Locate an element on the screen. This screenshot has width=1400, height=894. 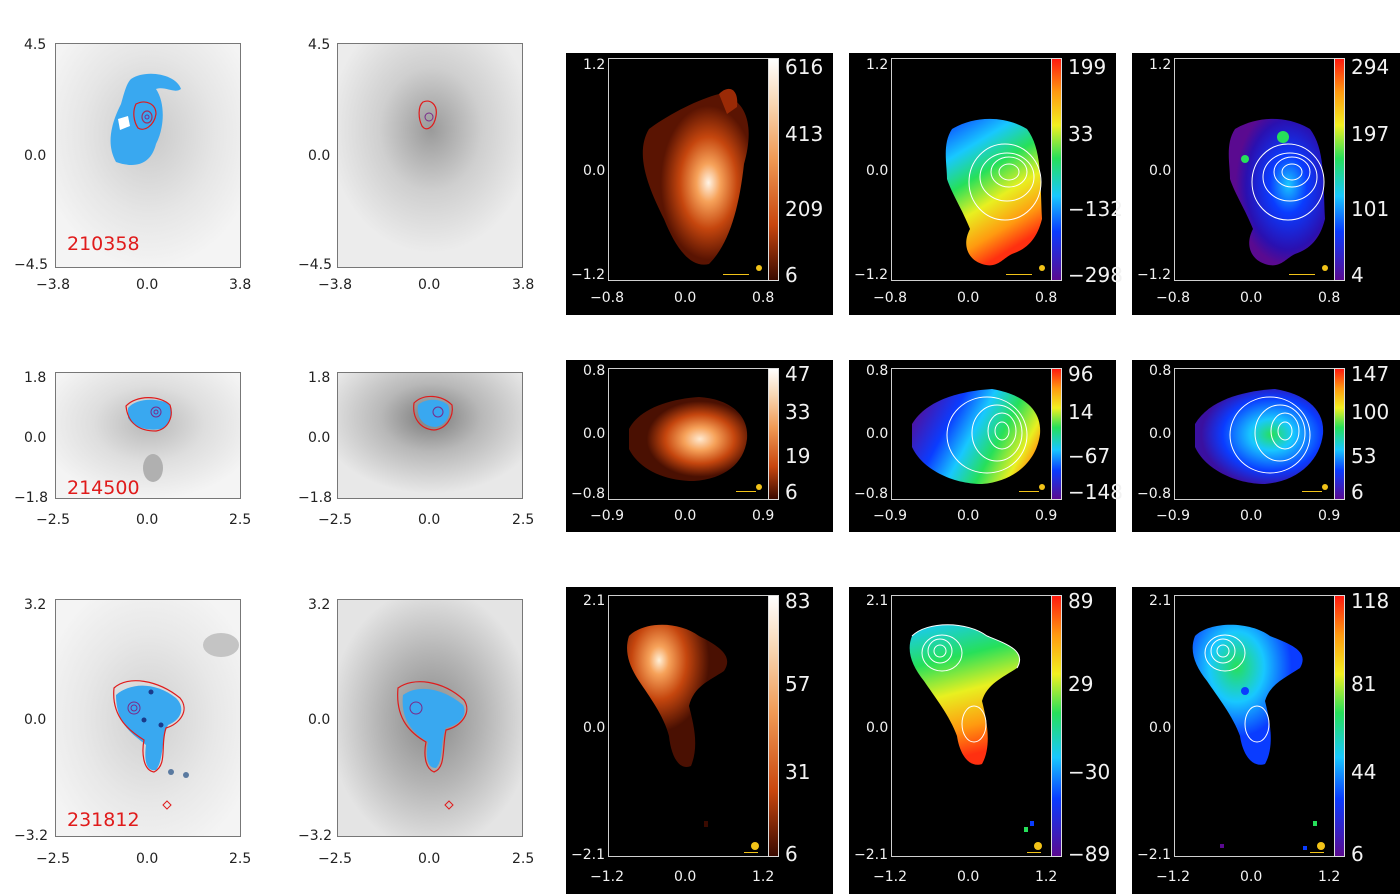
flux-map-row3 is located at coordinates (677, 725).